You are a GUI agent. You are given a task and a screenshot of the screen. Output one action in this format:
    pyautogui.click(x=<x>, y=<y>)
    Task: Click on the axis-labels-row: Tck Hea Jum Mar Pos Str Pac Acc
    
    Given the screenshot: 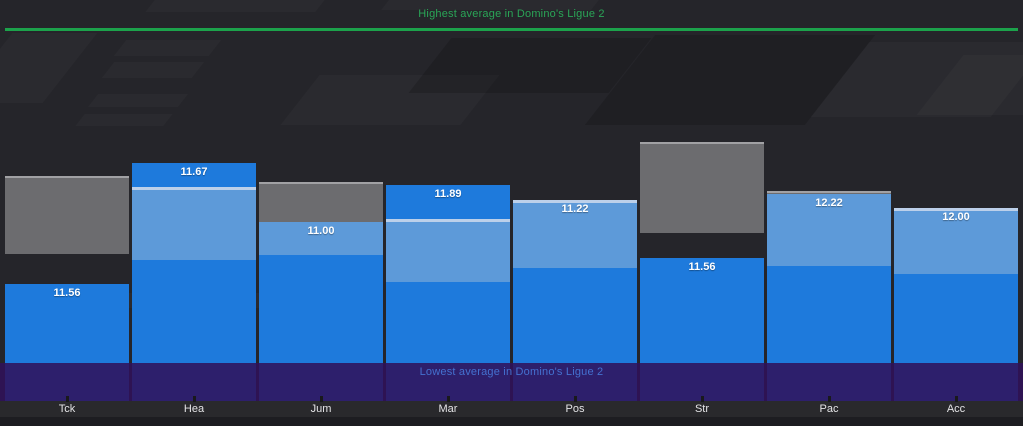 What is the action you would take?
    pyautogui.click(x=511, y=409)
    